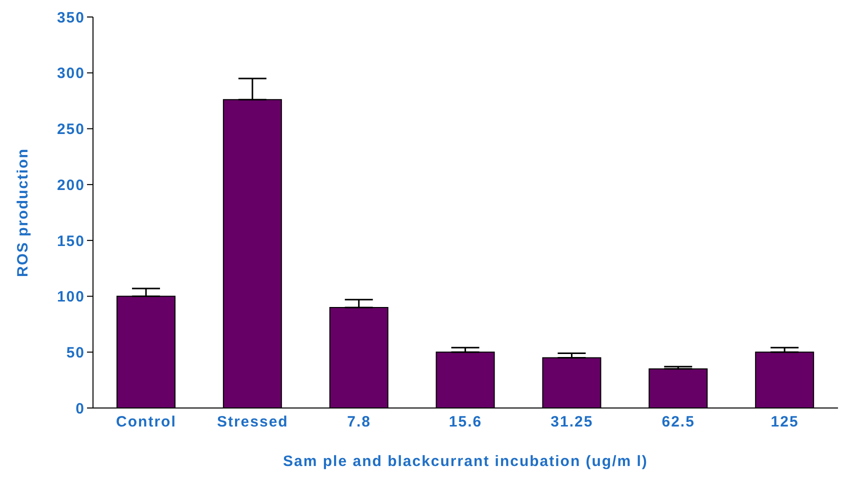 The height and width of the screenshot is (488, 856). Describe the element at coordinates (80, 409) in the screenshot. I see `y-tick-label: 0` at that location.